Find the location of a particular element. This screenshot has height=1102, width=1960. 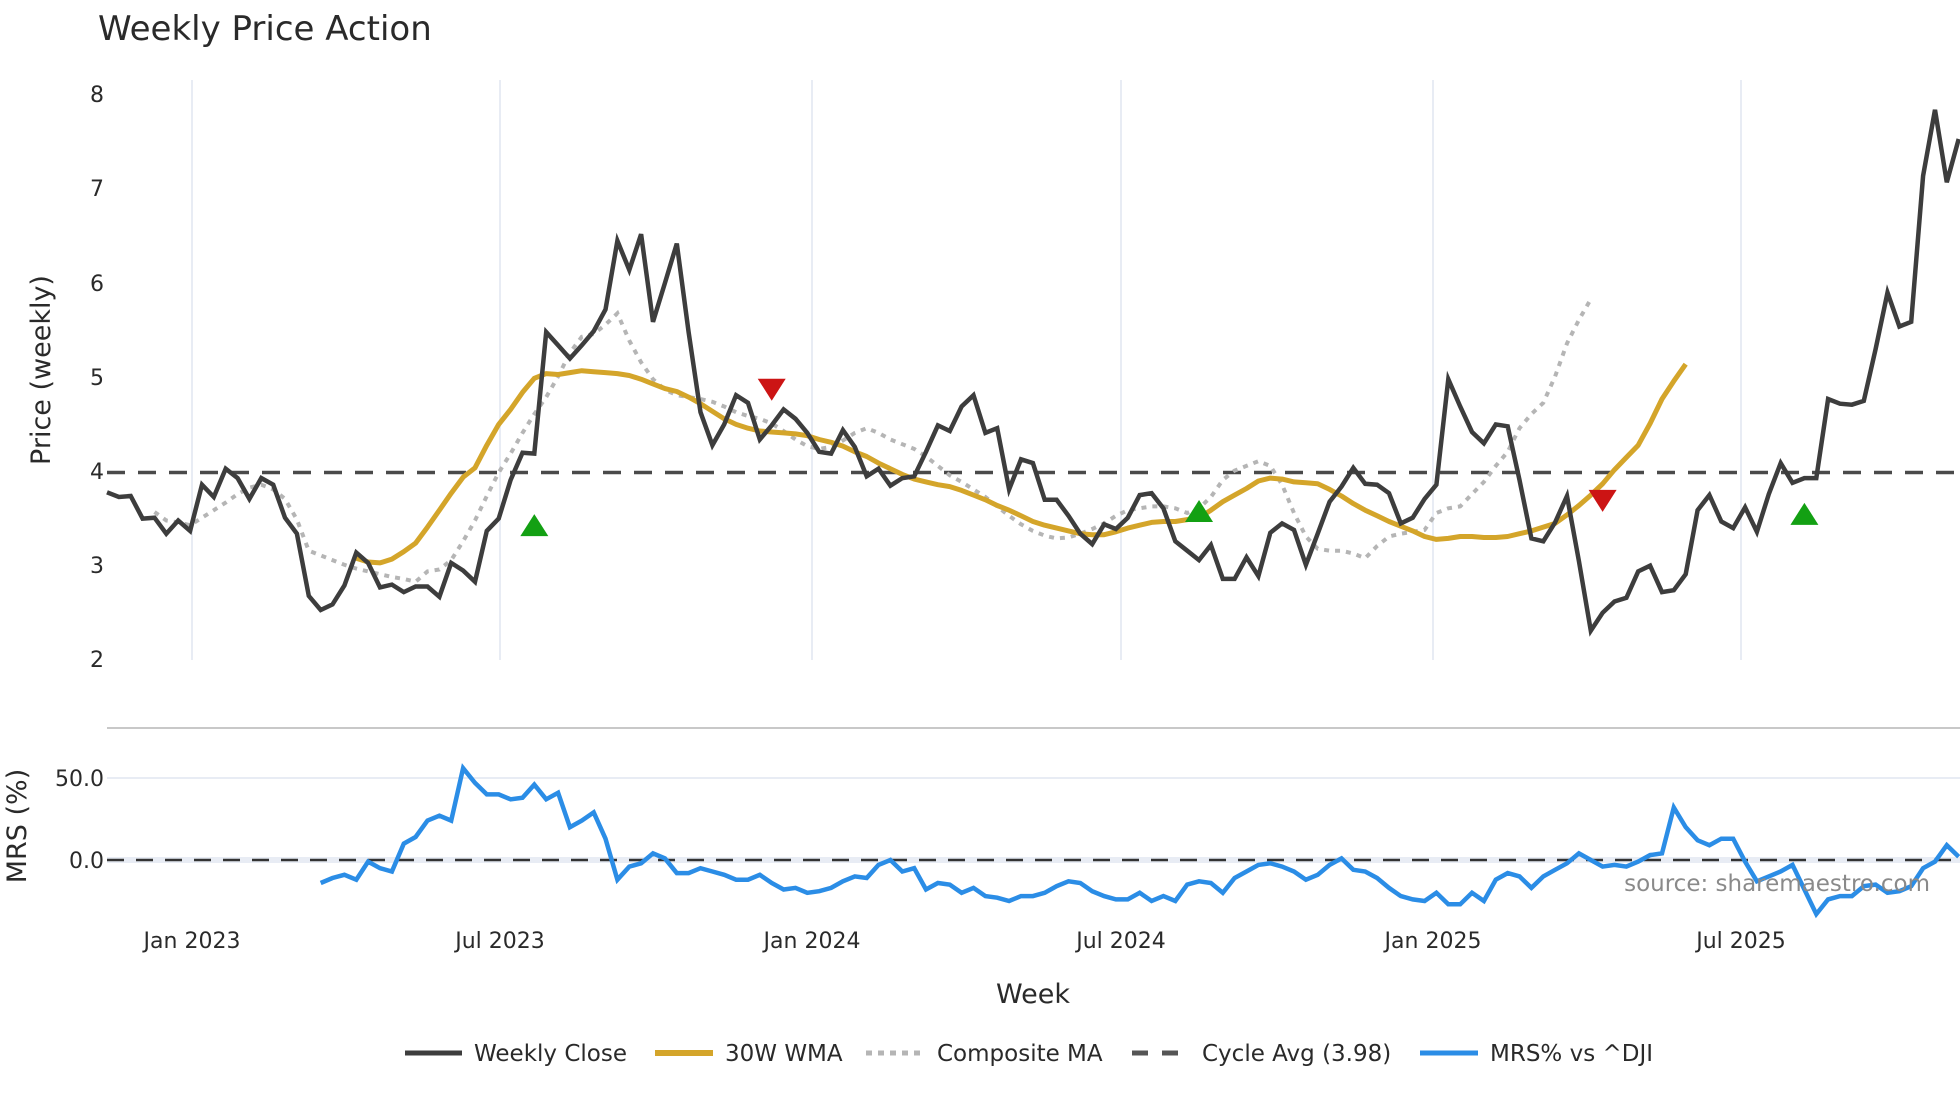

legend-item-cycle-avg: Cycle Avg (3.98) is located at coordinates (1261, 1054).